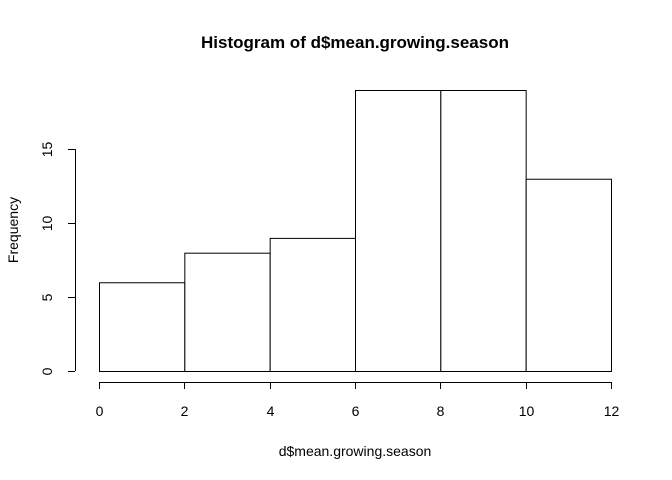 The width and height of the screenshot is (672, 480). I want to click on x-tick-label: 2, so click(185, 411).